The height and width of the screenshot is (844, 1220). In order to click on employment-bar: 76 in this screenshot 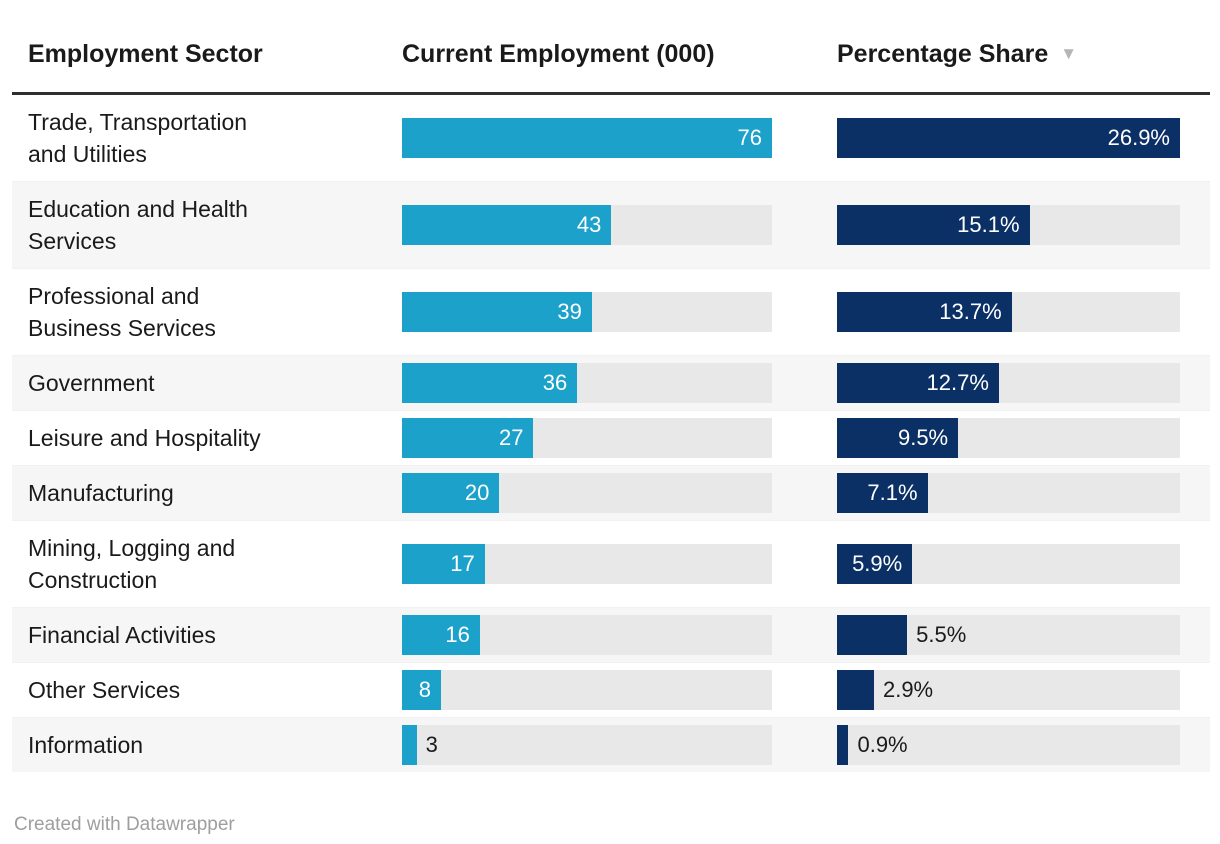, I will do `click(587, 138)`.